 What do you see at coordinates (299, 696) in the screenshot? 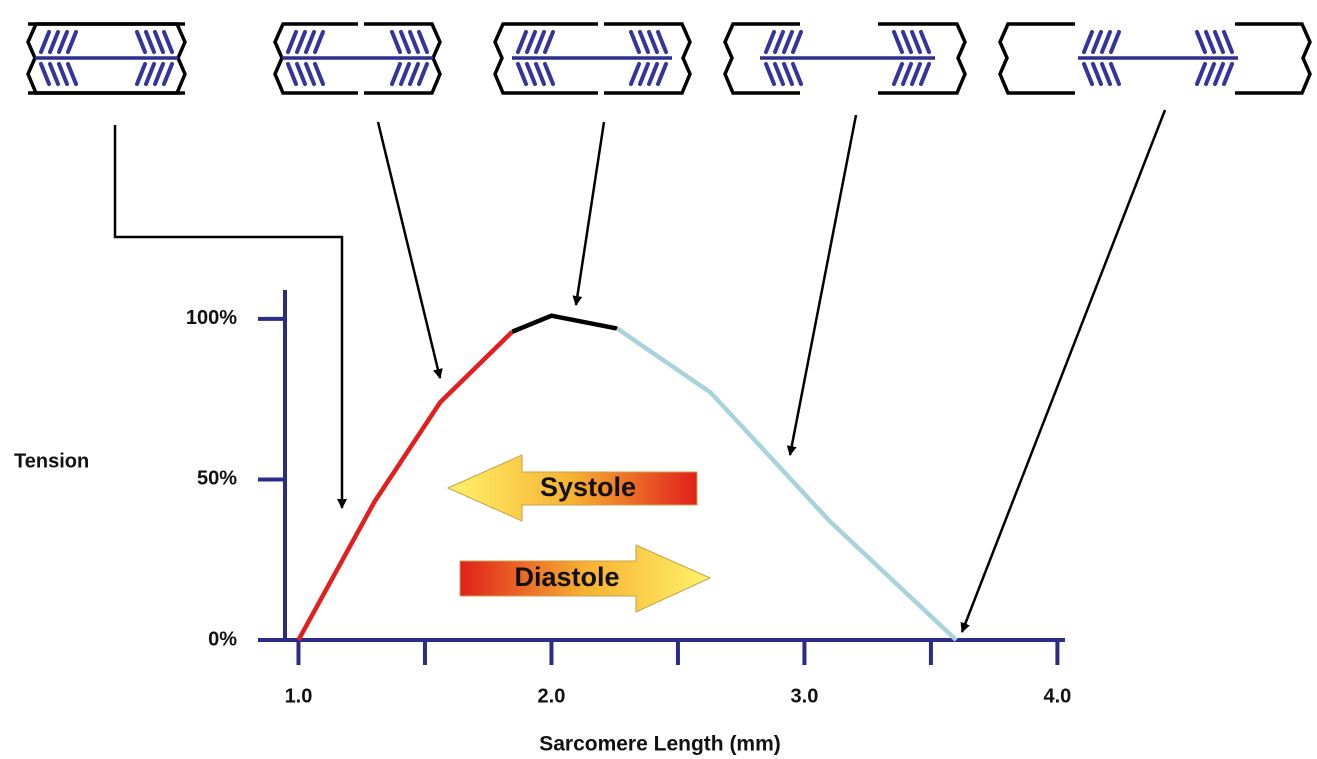
I see `x-tick-label: 1.0` at bounding box center [299, 696].